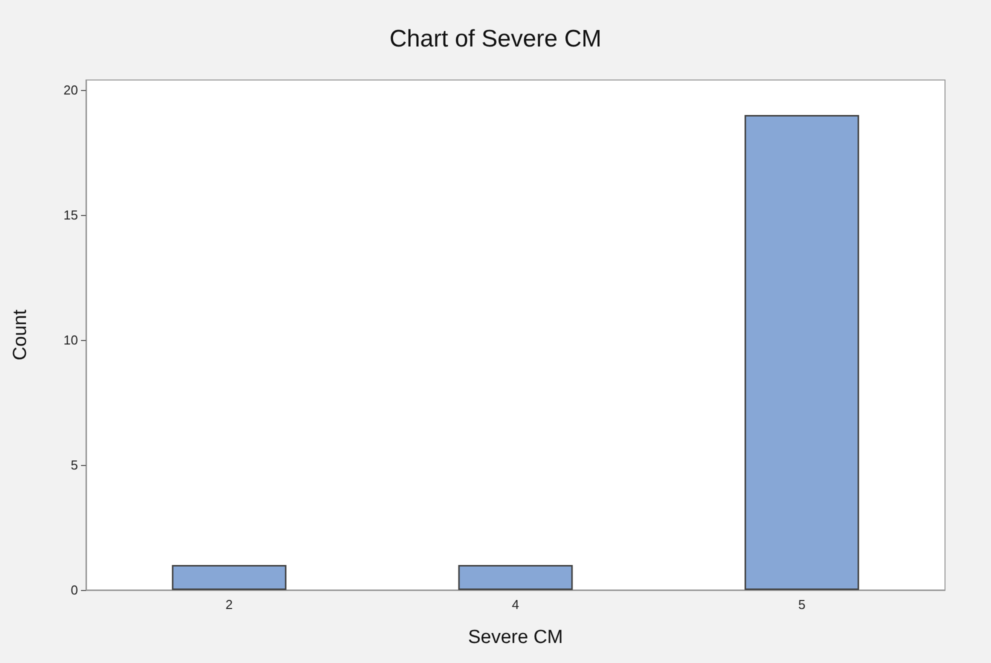  What do you see at coordinates (516, 604) in the screenshot?
I see `x-tick-label: 4` at bounding box center [516, 604].